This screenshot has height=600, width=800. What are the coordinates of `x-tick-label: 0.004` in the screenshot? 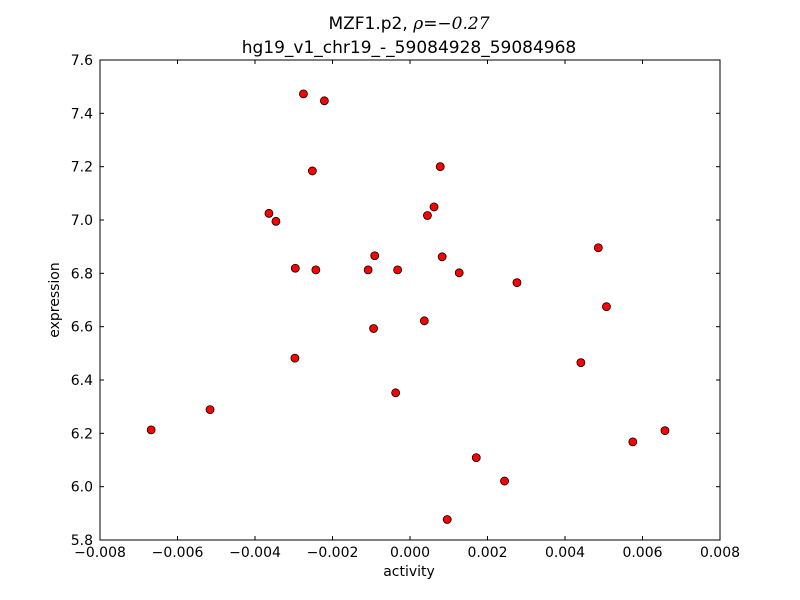 It's located at (565, 553).